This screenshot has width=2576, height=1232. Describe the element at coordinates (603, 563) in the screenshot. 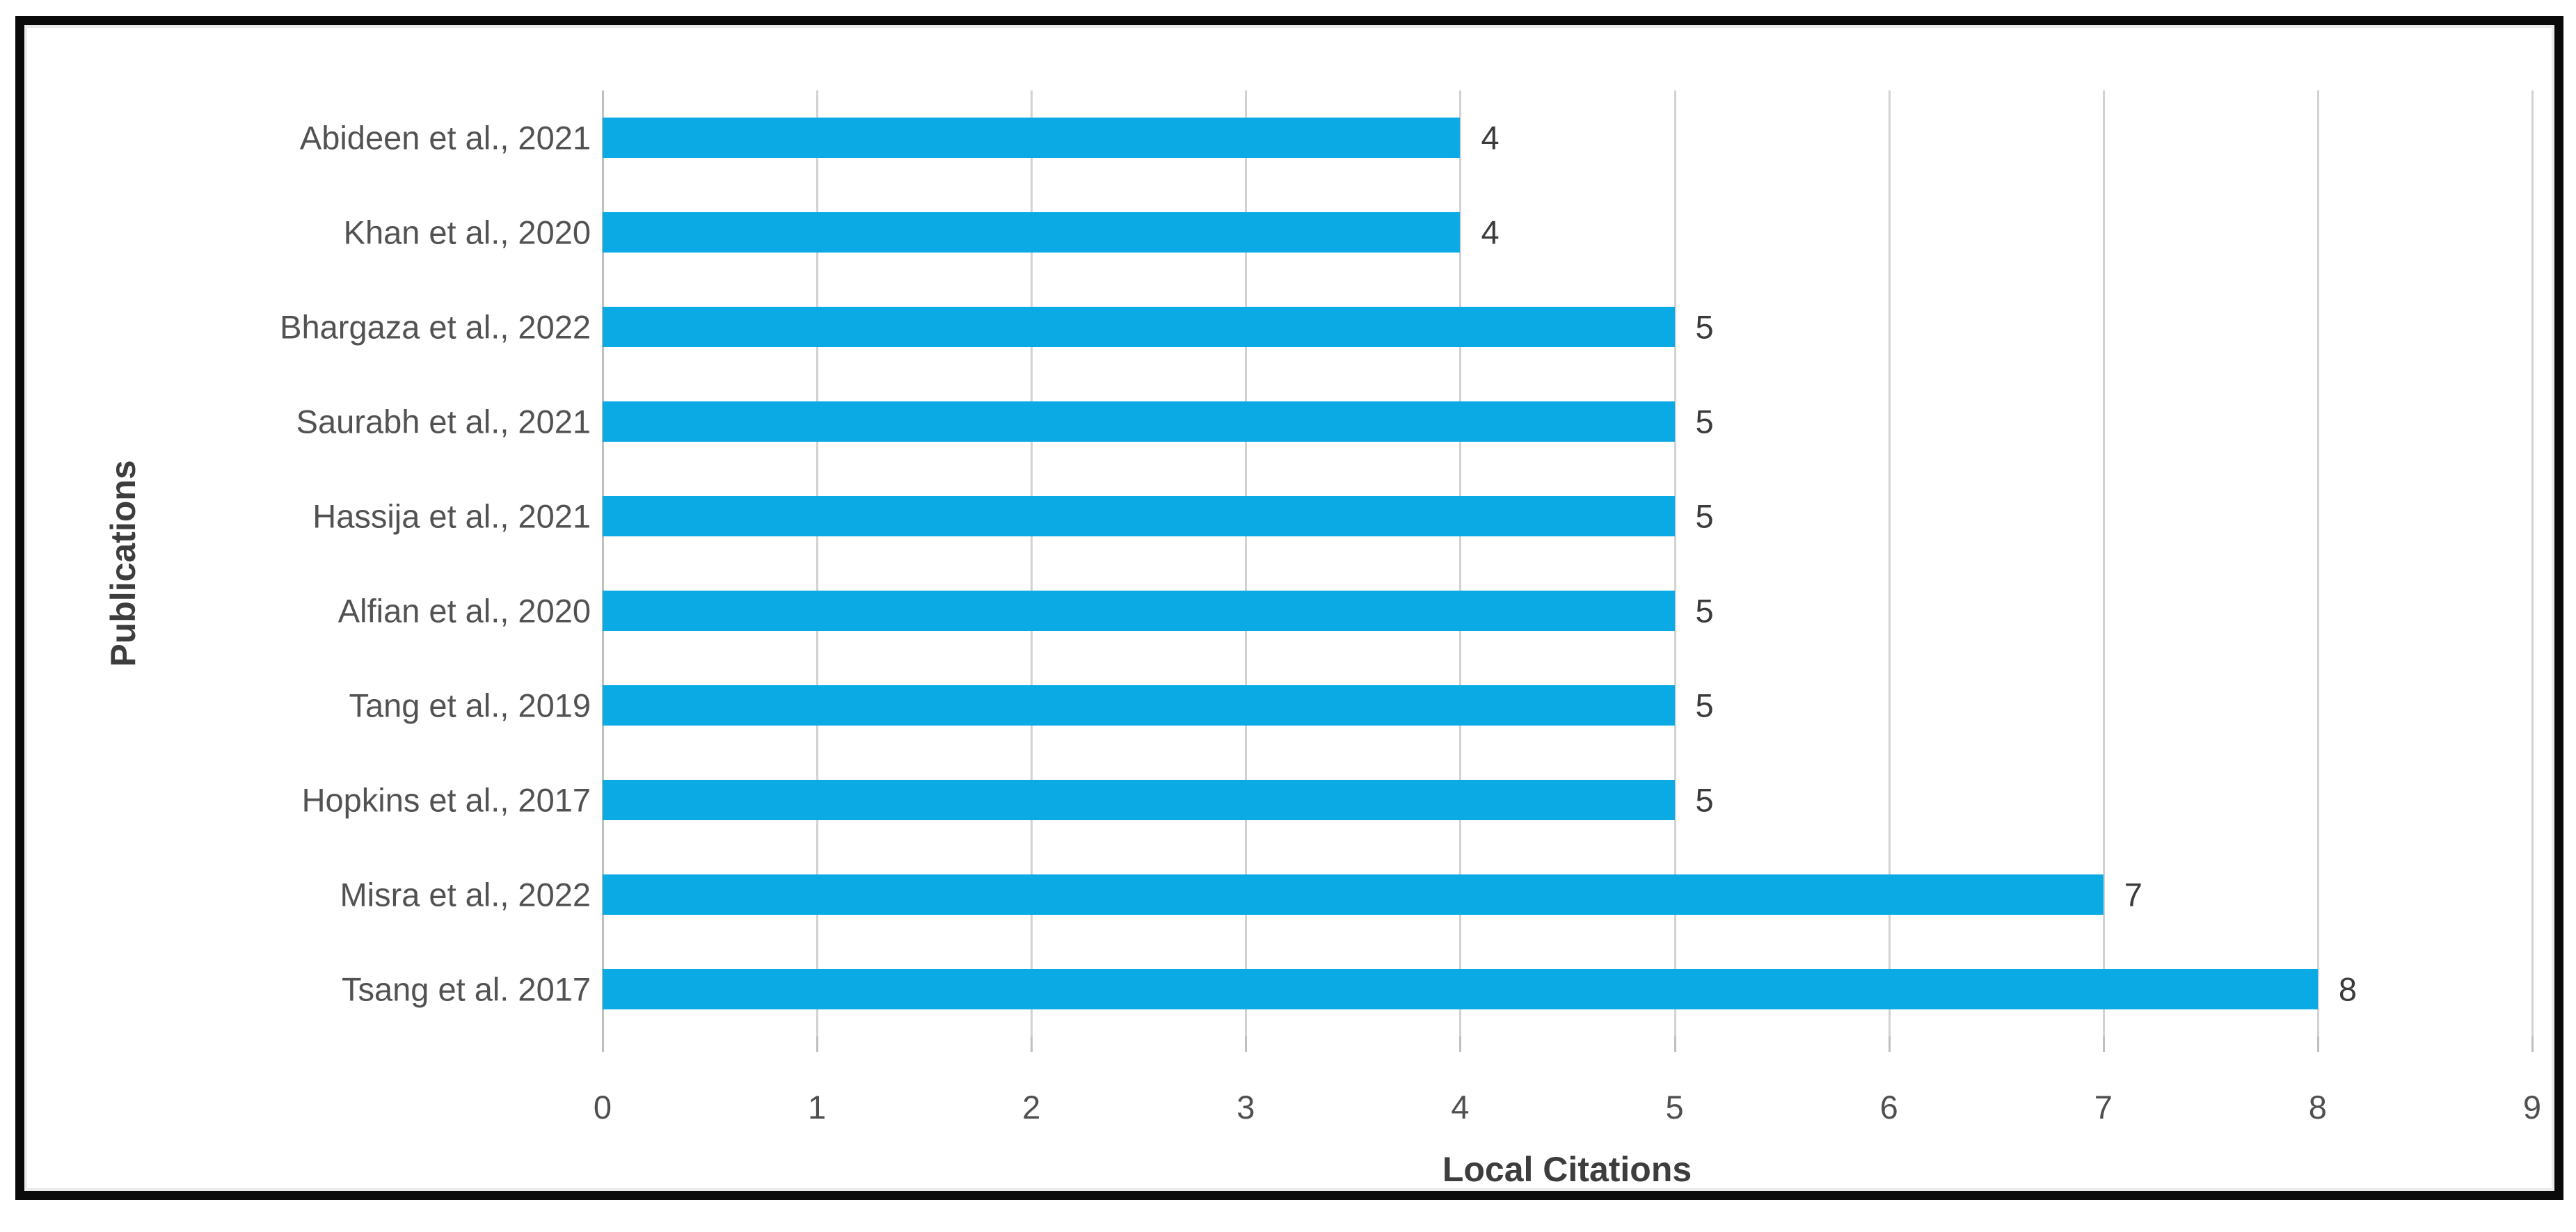

I see `y-axis-line` at that location.